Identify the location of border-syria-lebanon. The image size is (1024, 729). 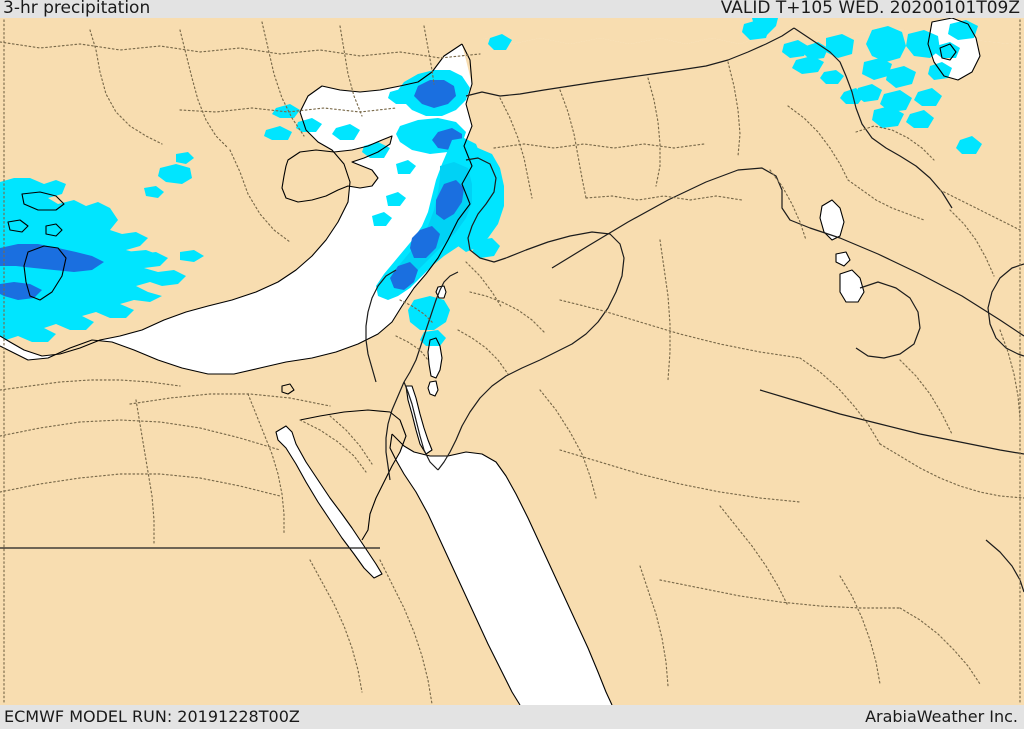
(486, 210).